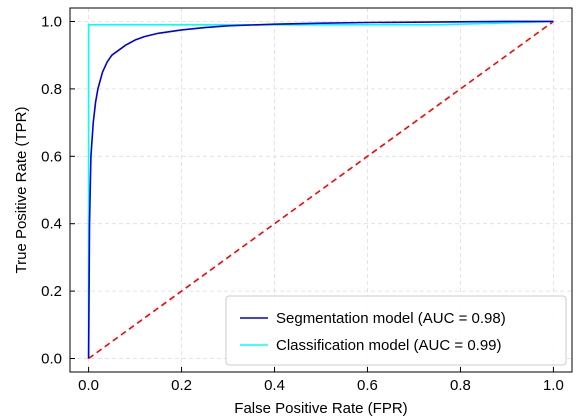  I want to click on x-axis-label: False Positive Rate (FPR), so click(320, 408).